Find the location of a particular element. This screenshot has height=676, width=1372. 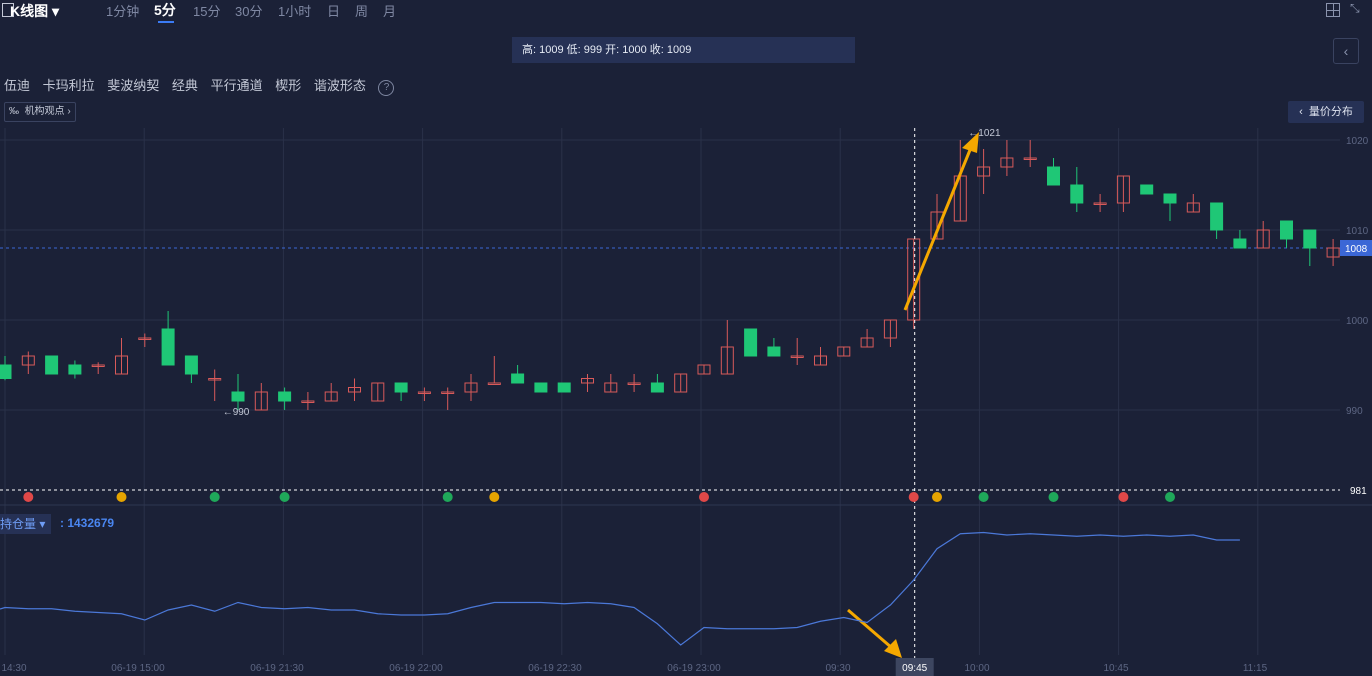

tab-month: 月 is located at coordinates (390, 11).